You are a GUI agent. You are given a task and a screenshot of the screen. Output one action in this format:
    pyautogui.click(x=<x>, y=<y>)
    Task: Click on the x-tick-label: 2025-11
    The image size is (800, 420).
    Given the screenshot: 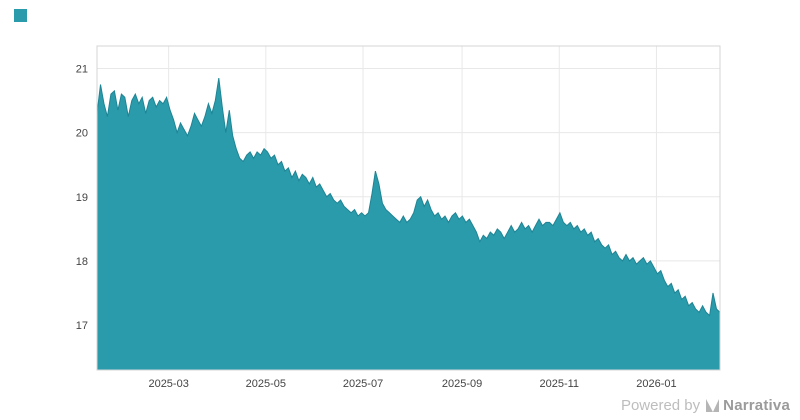 What is the action you would take?
    pyautogui.click(x=559, y=384)
    